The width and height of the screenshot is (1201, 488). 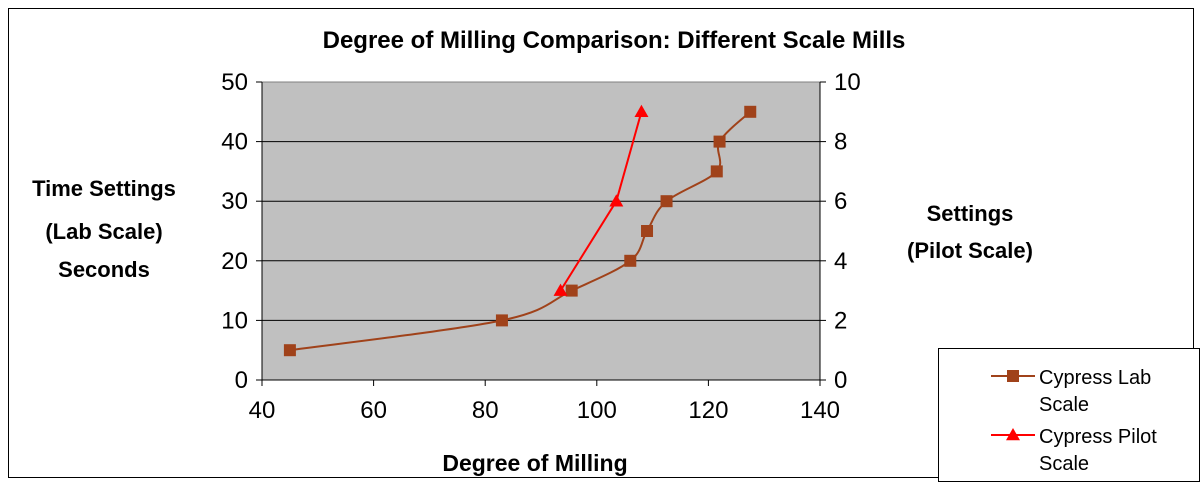 I want to click on y2-axis-title: Settings (Pilot Scale), so click(x=970, y=232).